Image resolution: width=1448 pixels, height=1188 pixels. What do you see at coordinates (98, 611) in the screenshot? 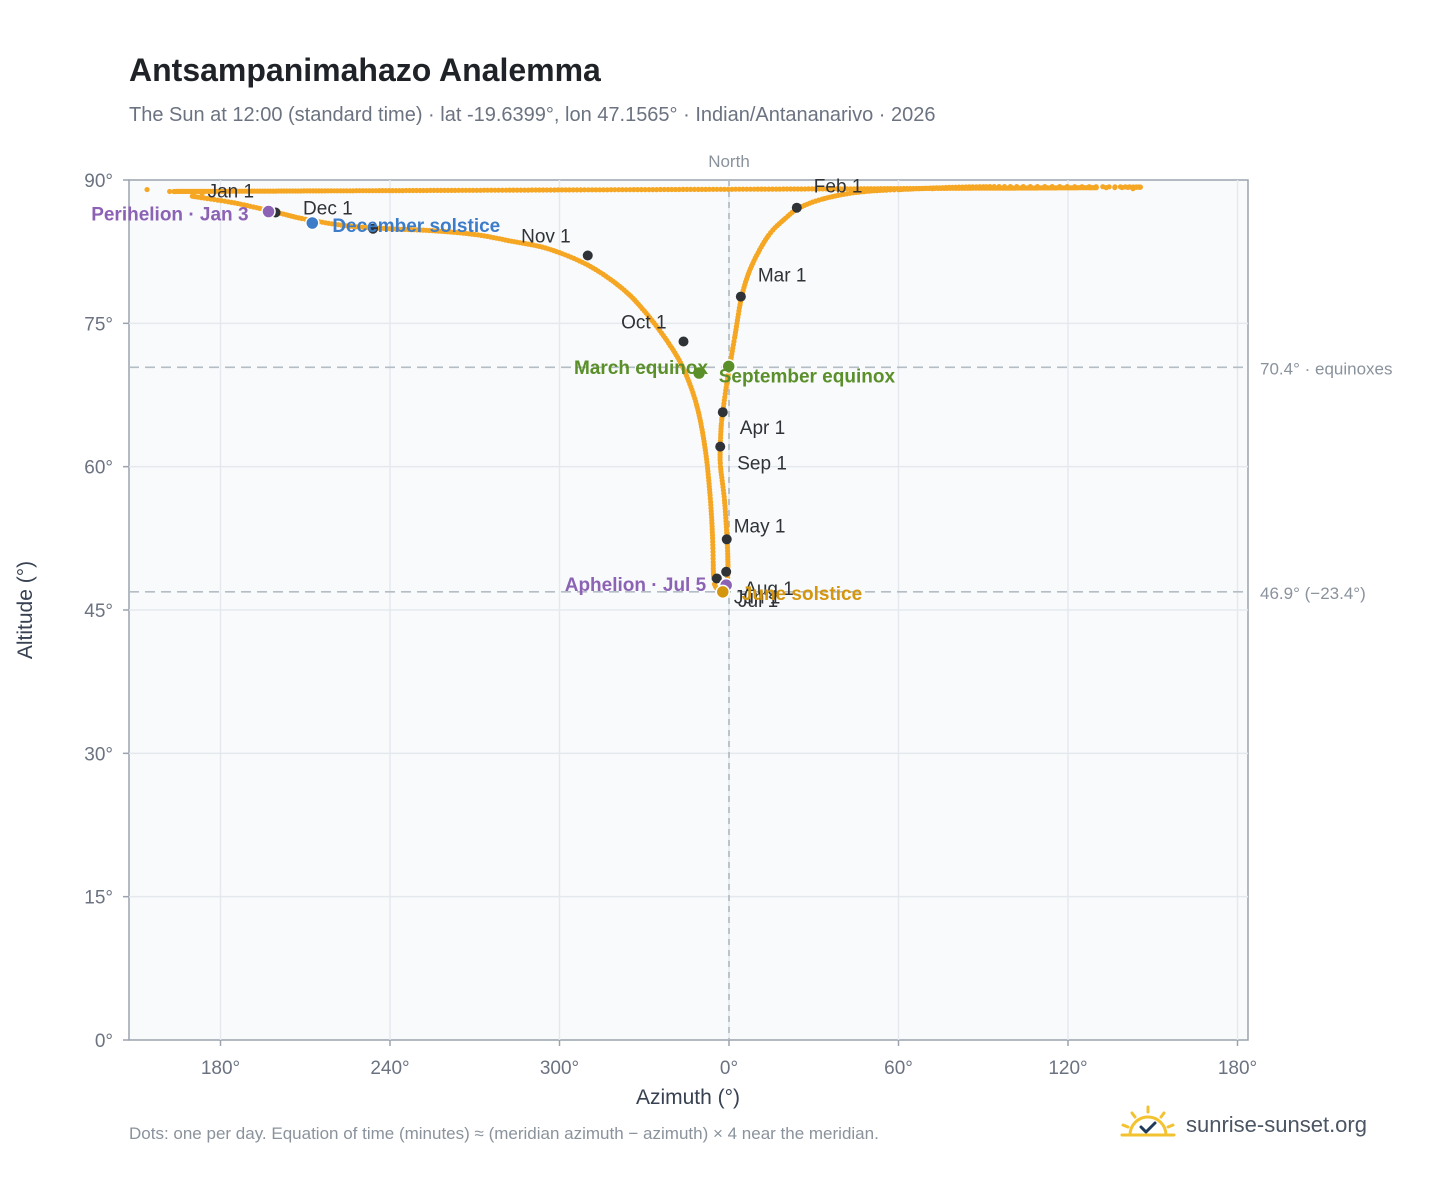
I see `y-tick-label: 45°` at bounding box center [98, 611].